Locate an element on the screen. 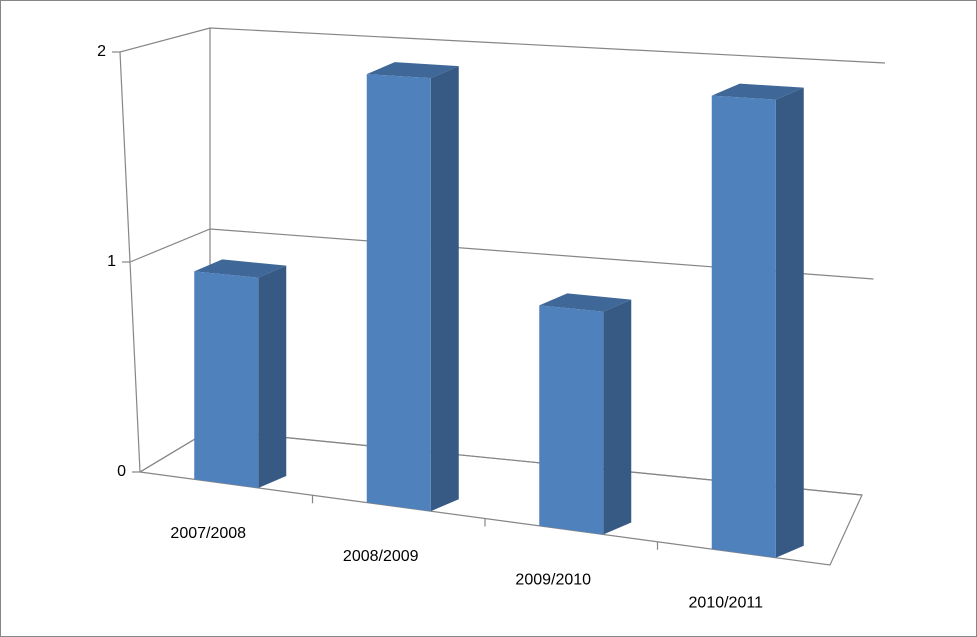 This screenshot has width=977, height=637. y-tick-label: 0 is located at coordinates (121, 471).